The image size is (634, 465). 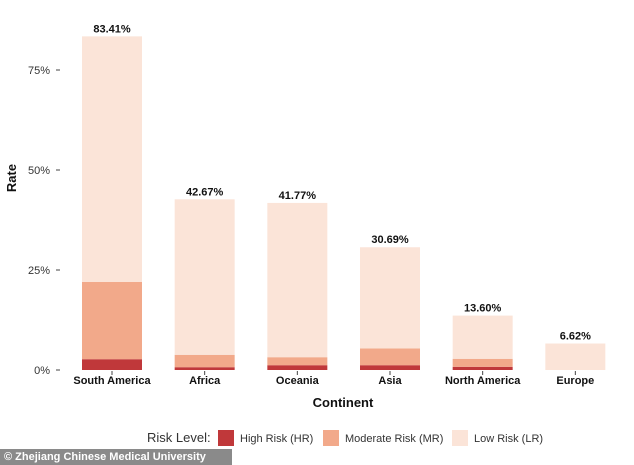 What do you see at coordinates (390, 381) in the screenshot?
I see `x-tick-label: Asia` at bounding box center [390, 381].